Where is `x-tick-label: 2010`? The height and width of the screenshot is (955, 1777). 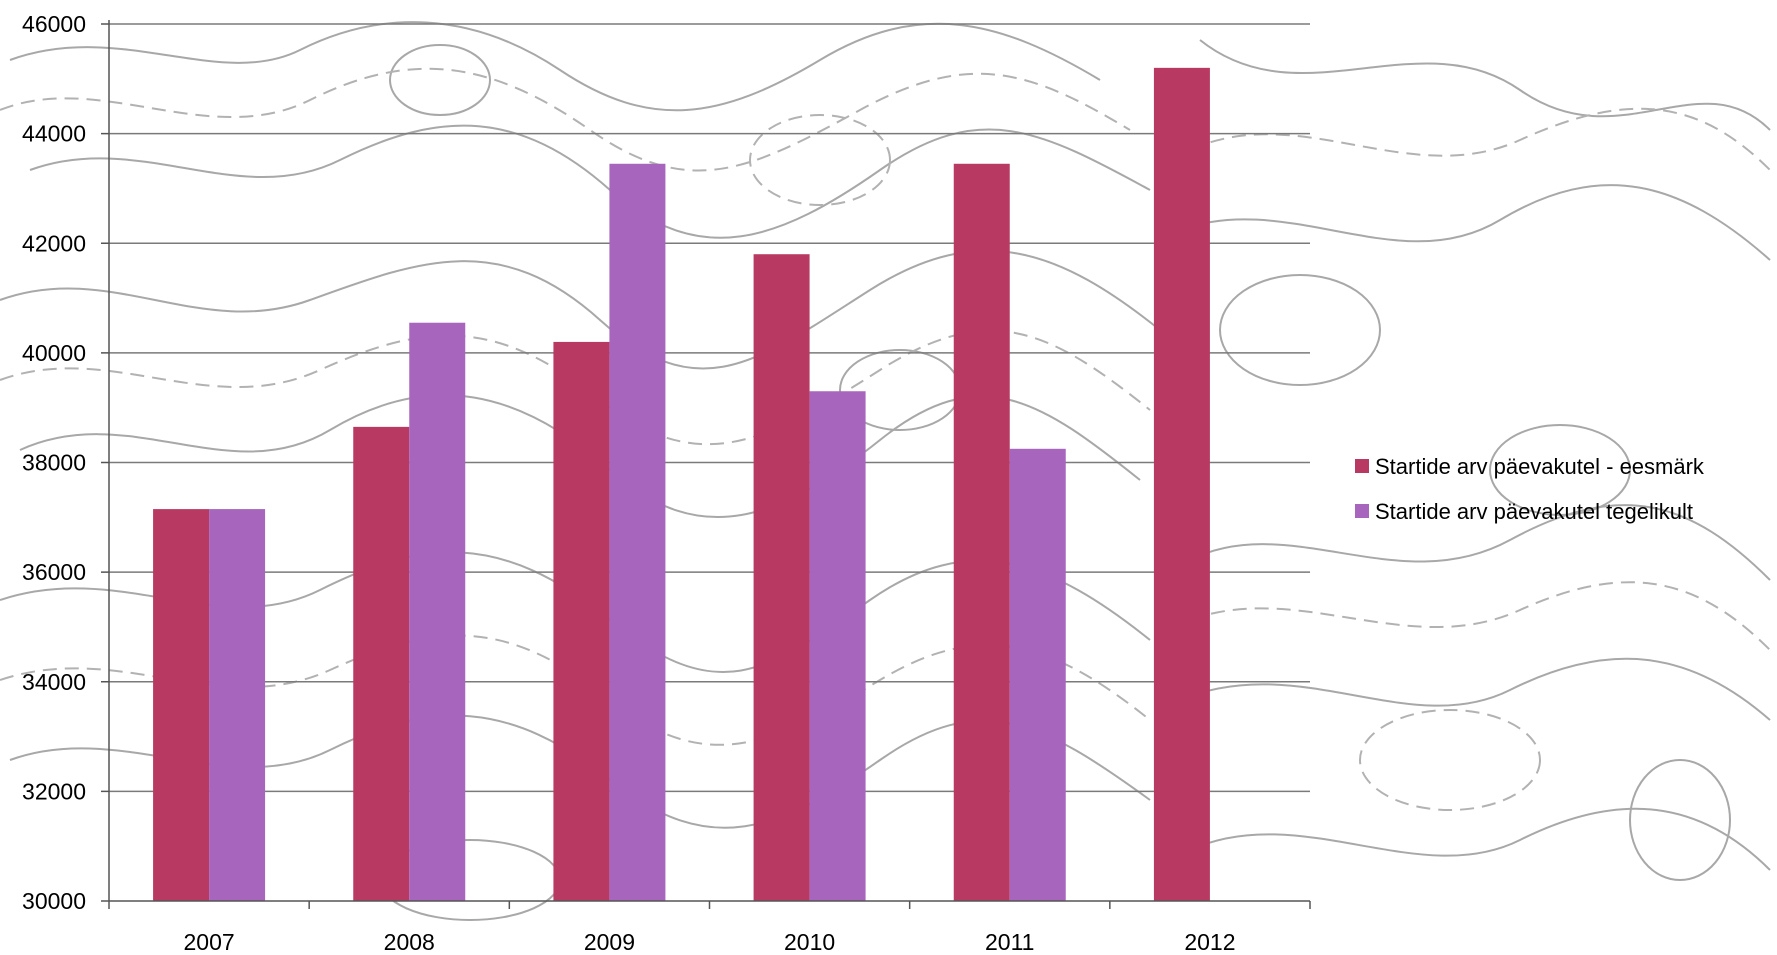
x-tick-label: 2010 is located at coordinates (809, 942).